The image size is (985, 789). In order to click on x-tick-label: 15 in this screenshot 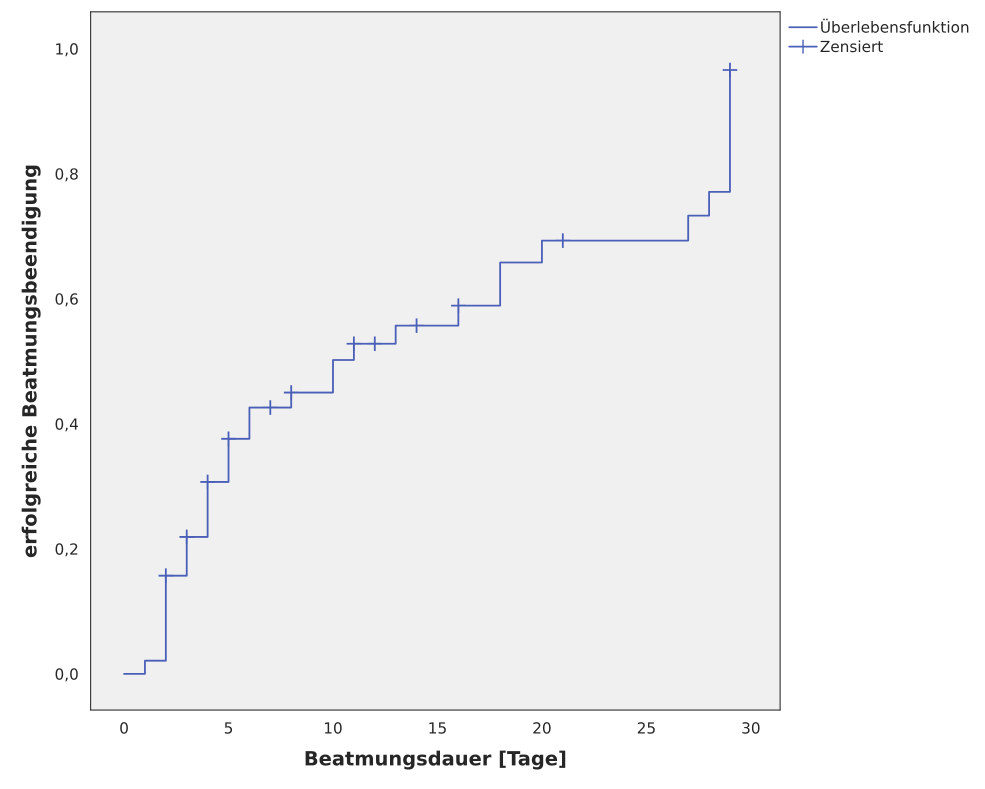, I will do `click(437, 728)`.